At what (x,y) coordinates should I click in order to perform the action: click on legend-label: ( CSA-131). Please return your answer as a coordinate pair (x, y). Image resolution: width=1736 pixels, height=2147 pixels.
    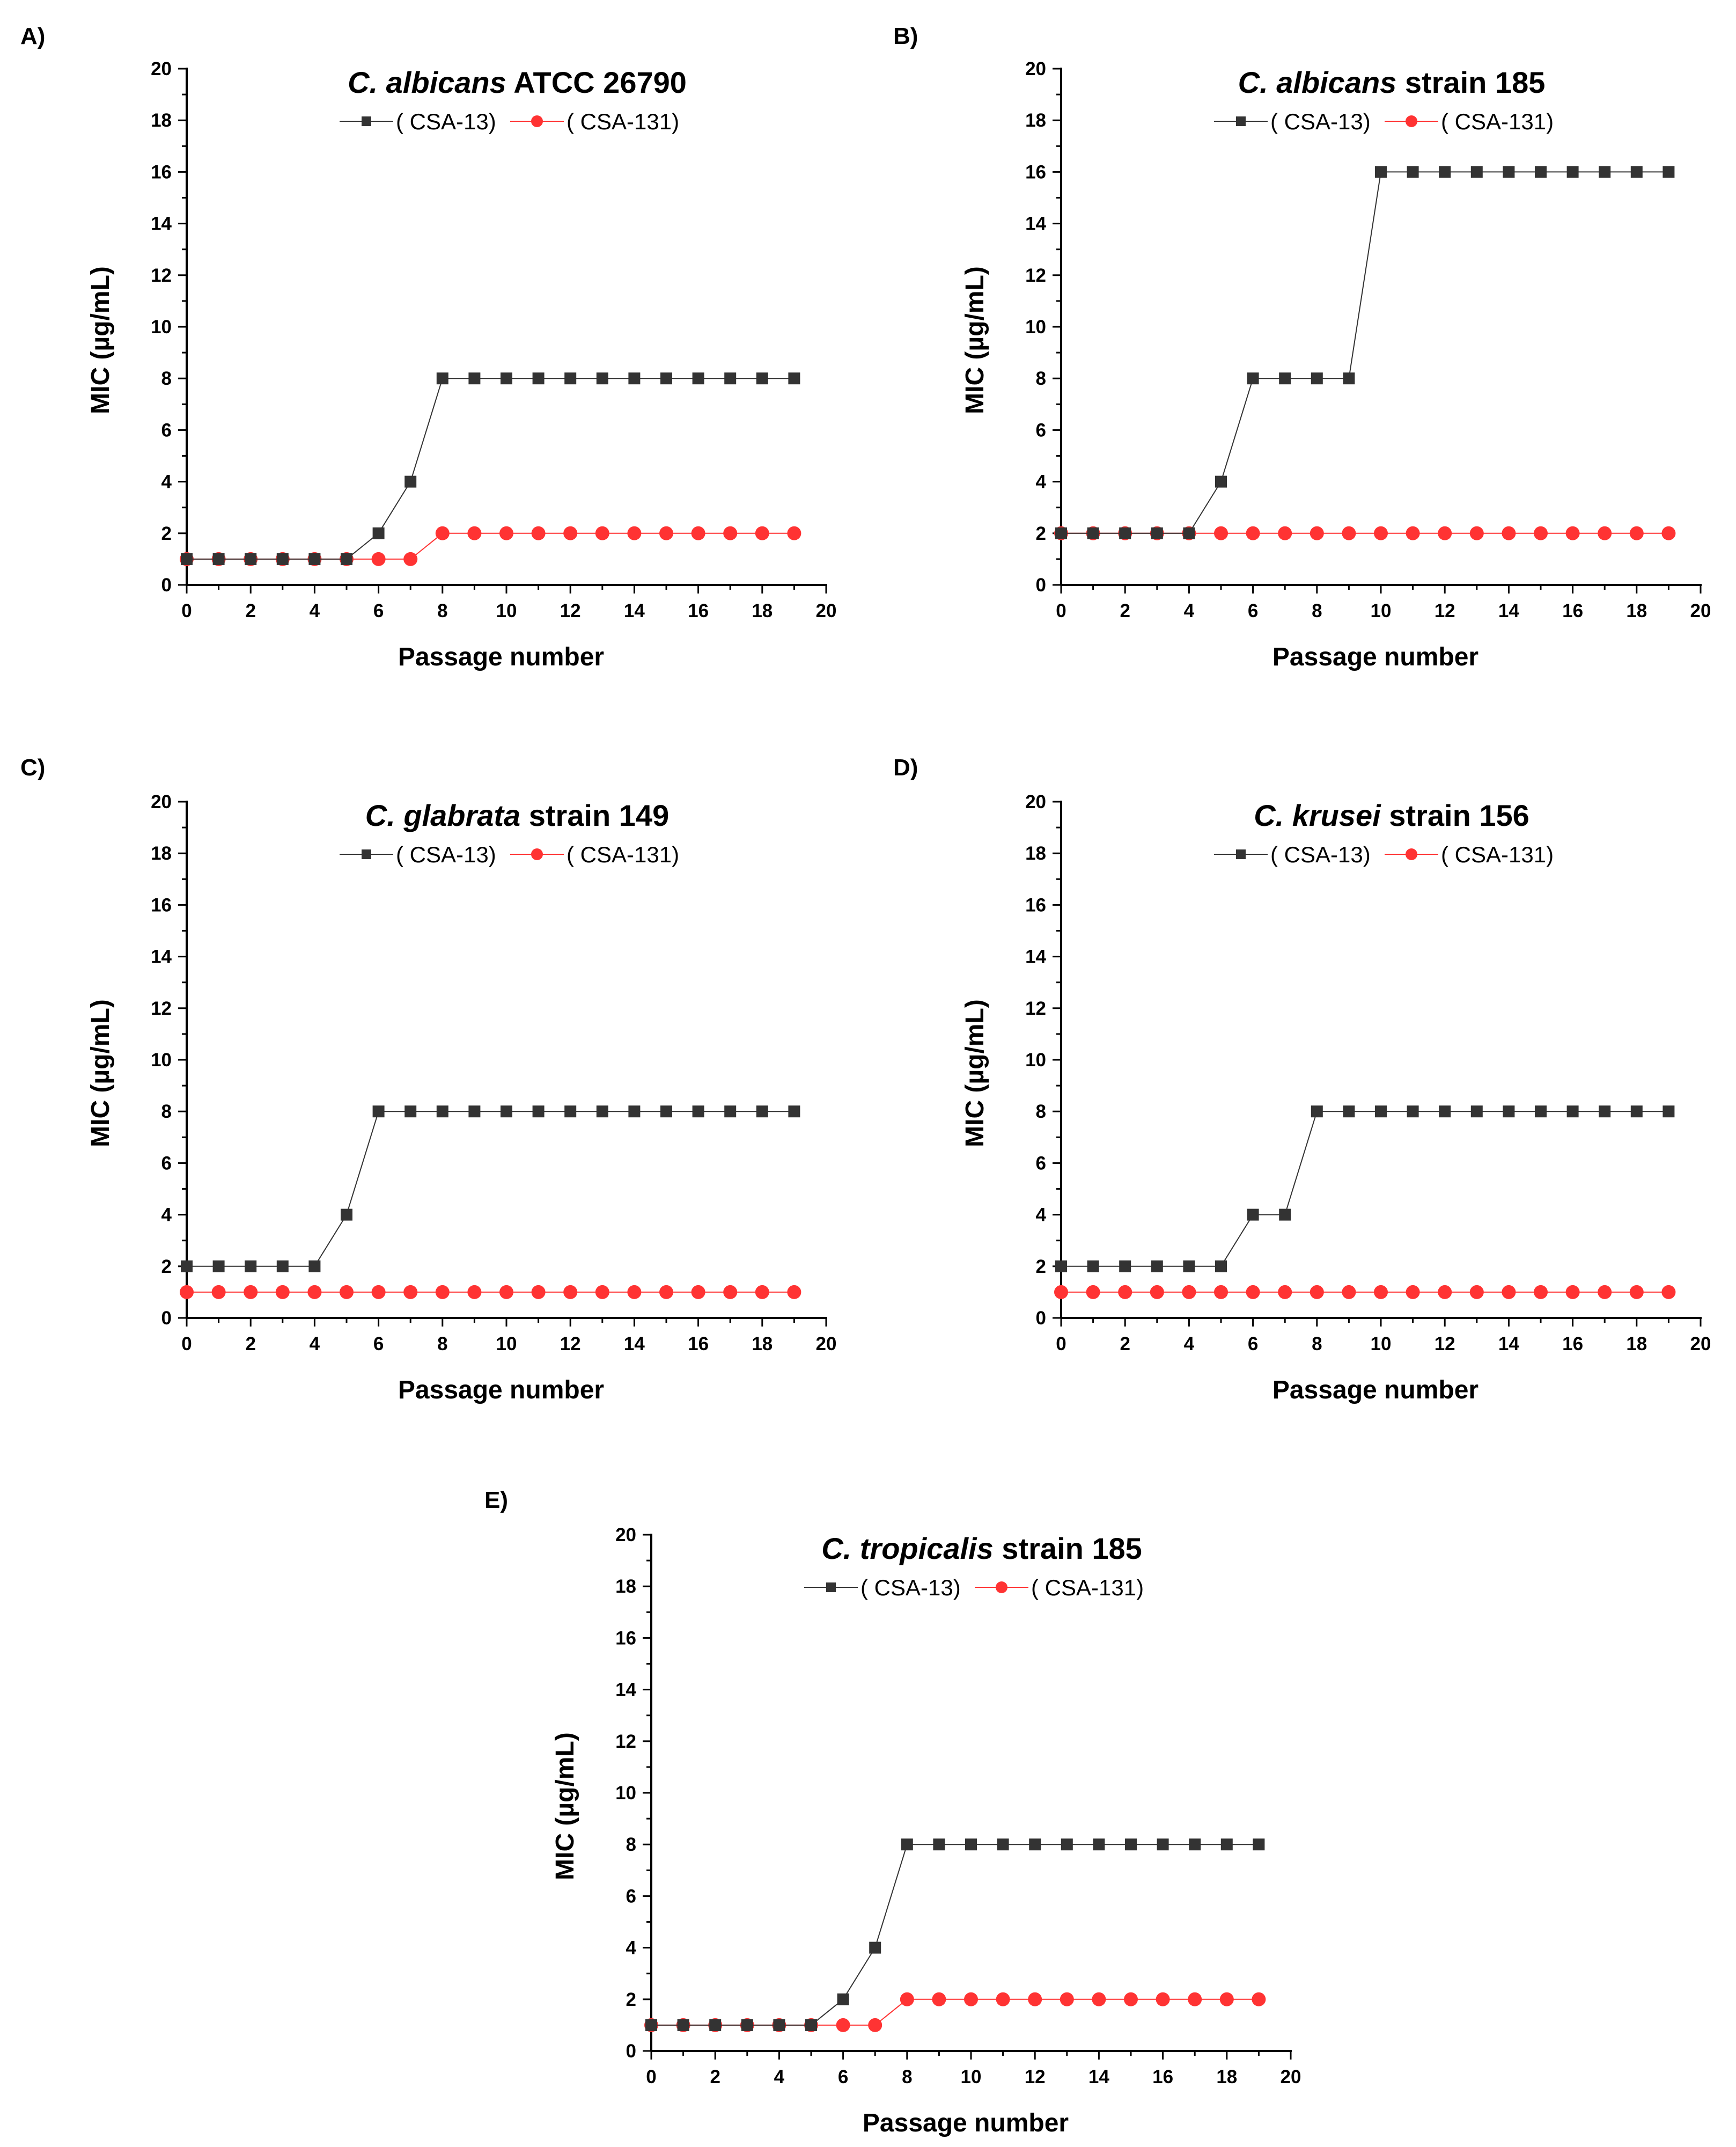
    Looking at the image, I should click on (1497, 121).